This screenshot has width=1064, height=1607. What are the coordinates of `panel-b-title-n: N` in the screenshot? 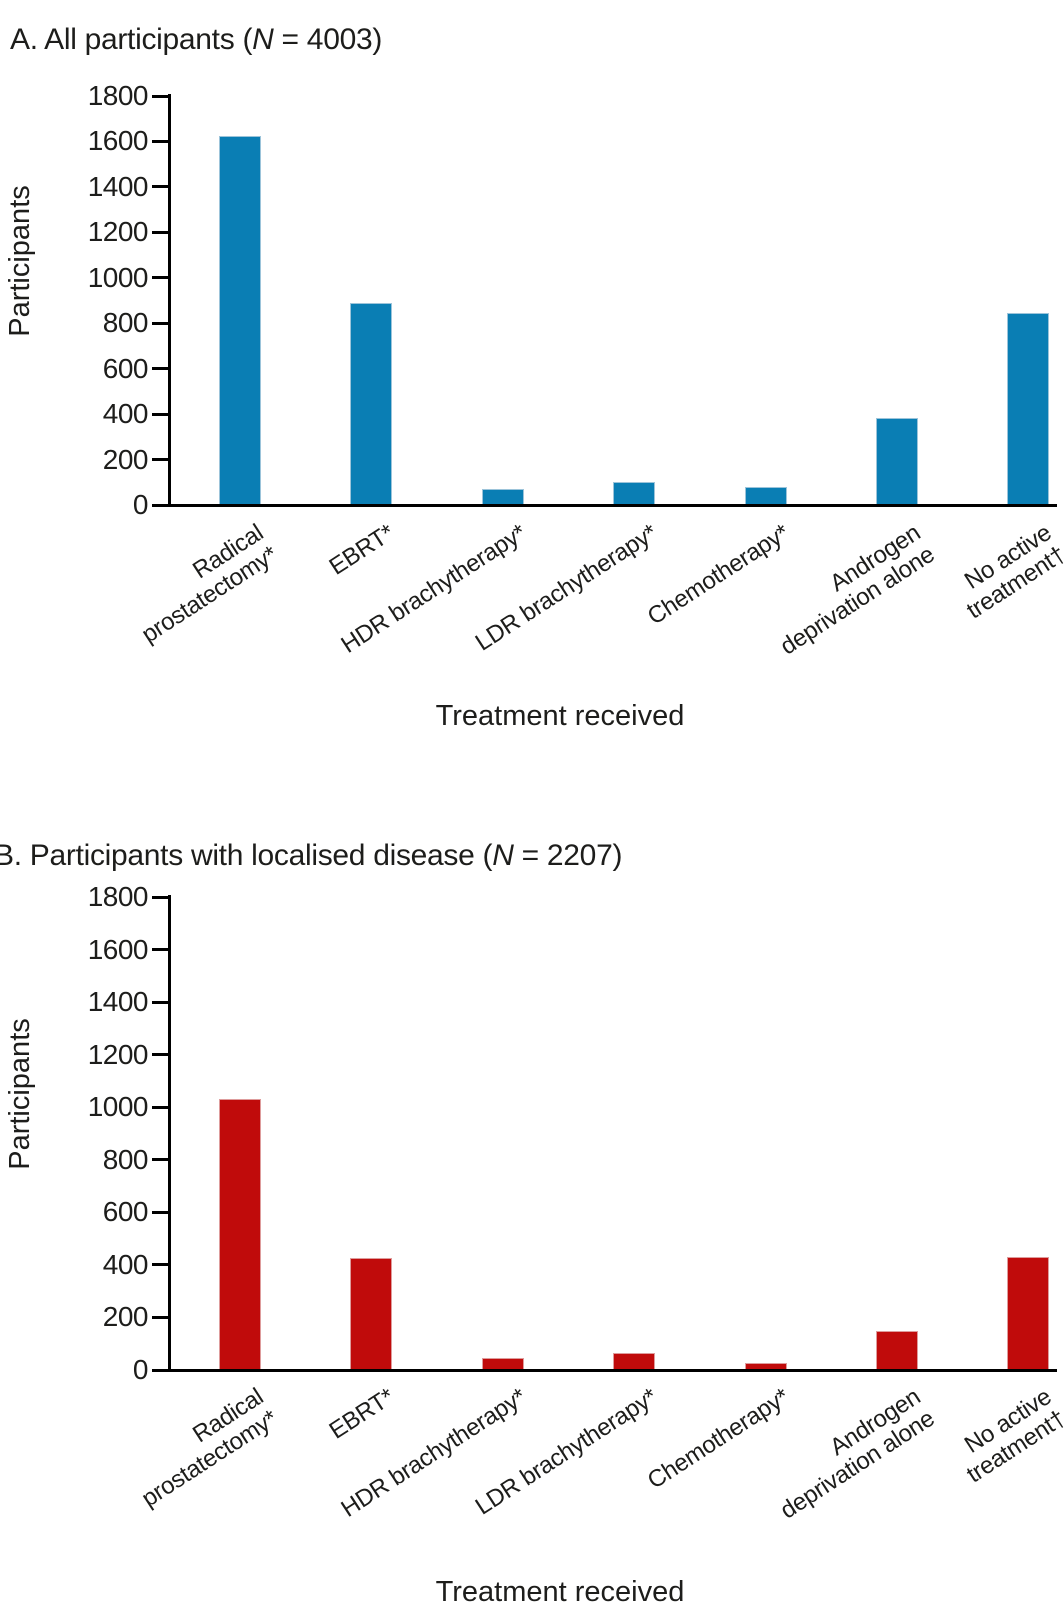 It's located at (503, 855).